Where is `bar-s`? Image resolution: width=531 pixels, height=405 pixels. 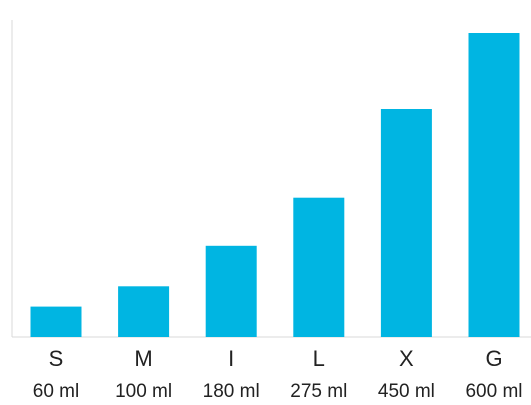 bar-s is located at coordinates (56, 321).